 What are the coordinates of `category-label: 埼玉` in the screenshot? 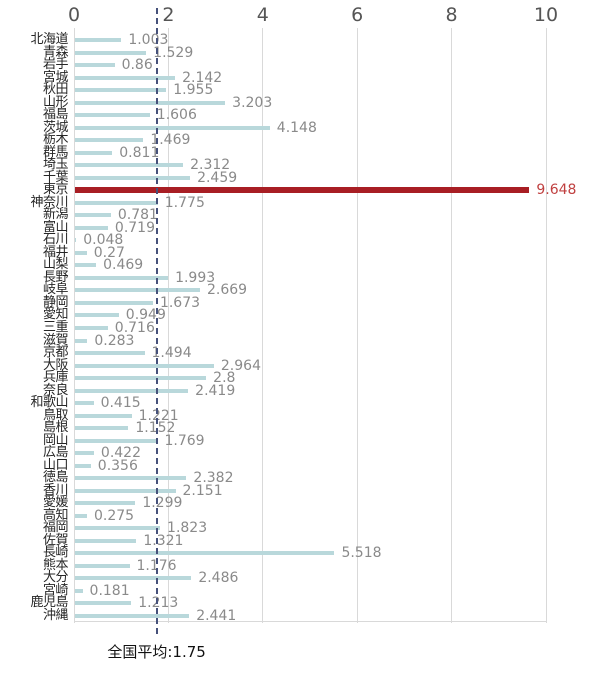 It's located at (55, 165).